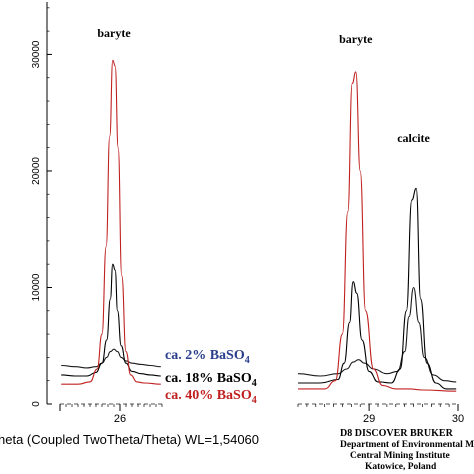 The height and width of the screenshot is (474, 474). Describe the element at coordinates (129, 439) in the screenshot. I see `x-axis-label: heta (Coupled TwoTheta/Theta) WL=1,54060` at that location.